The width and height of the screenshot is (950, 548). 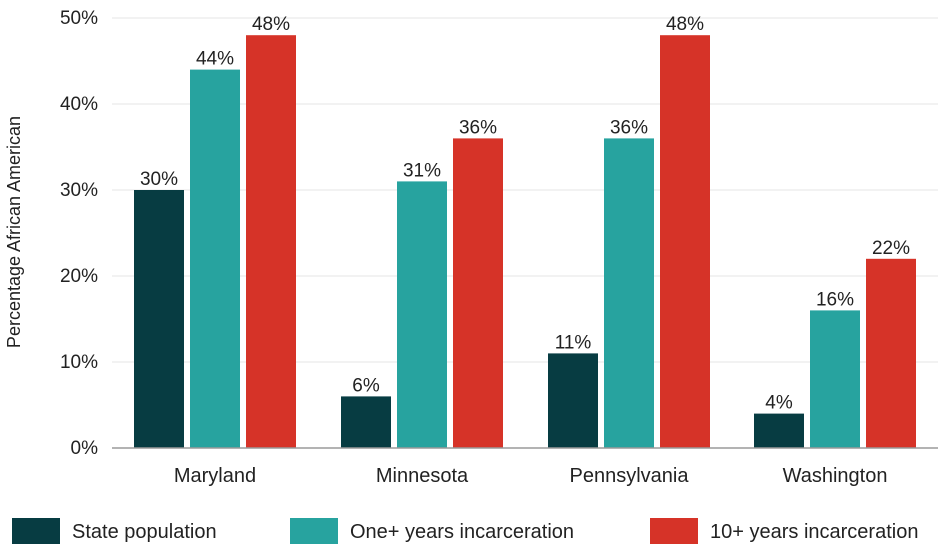 I want to click on data-label: 4%, so click(x=779, y=403).